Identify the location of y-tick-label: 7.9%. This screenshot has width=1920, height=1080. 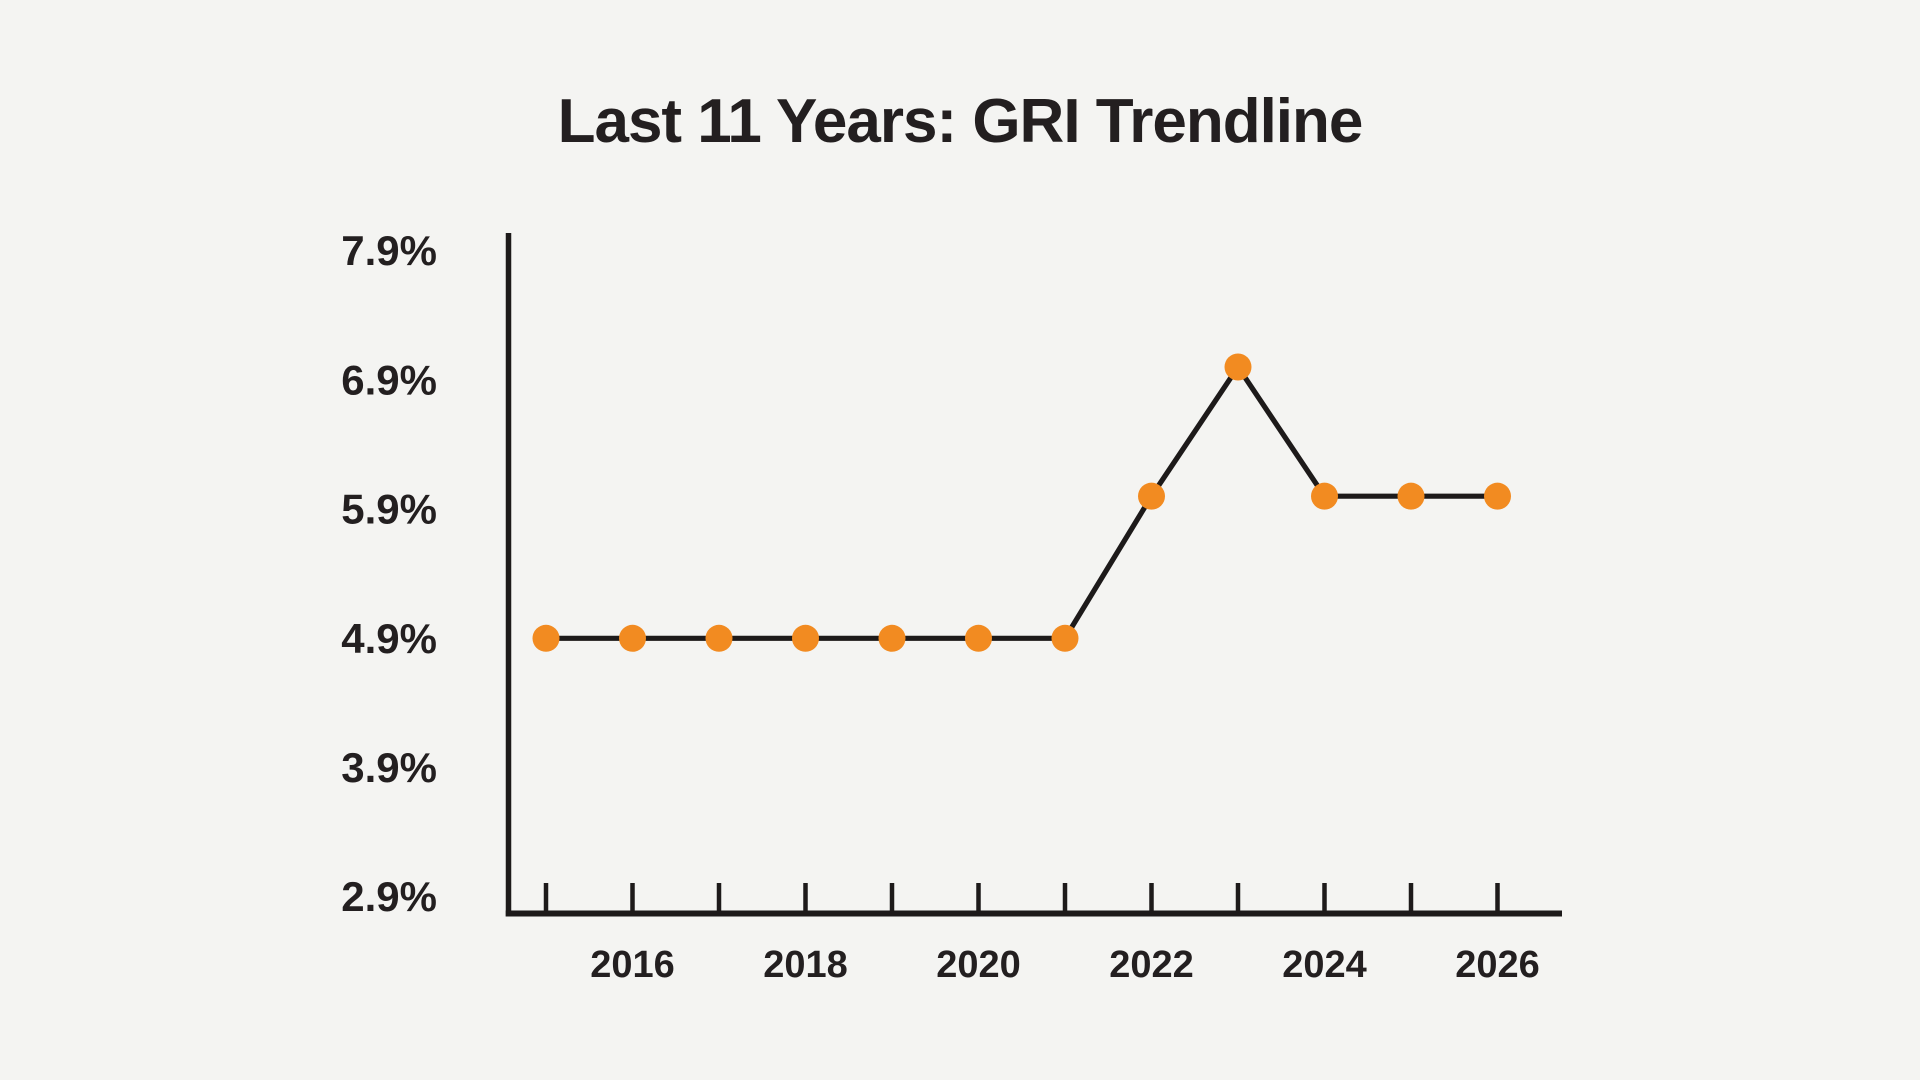
(389, 250).